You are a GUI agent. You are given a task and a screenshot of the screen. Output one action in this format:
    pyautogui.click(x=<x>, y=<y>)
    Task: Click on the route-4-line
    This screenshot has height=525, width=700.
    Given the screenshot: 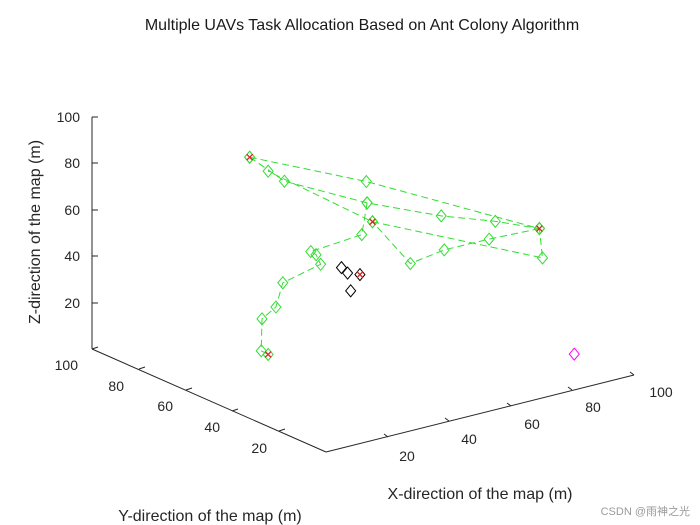 What is the action you would take?
    pyautogui.click(x=314, y=278)
    